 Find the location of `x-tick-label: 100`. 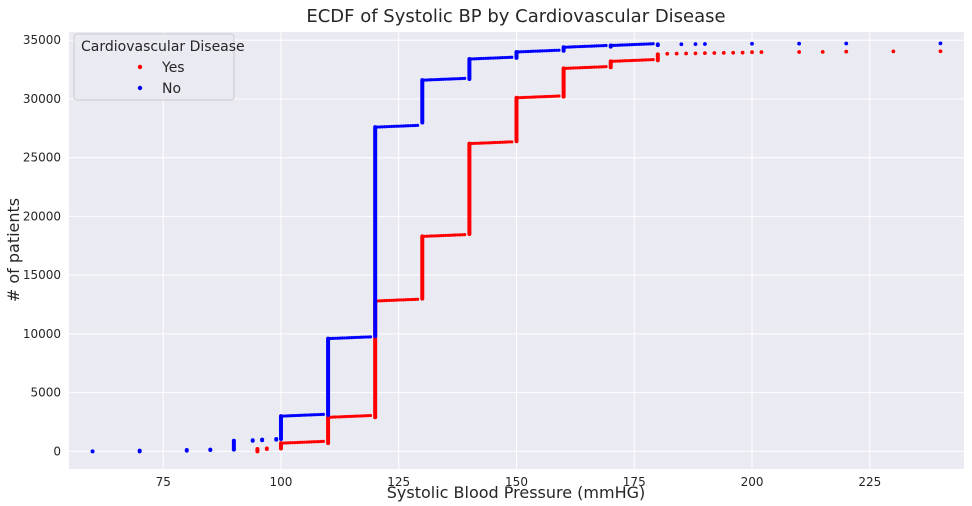

x-tick-label: 100 is located at coordinates (281, 482).